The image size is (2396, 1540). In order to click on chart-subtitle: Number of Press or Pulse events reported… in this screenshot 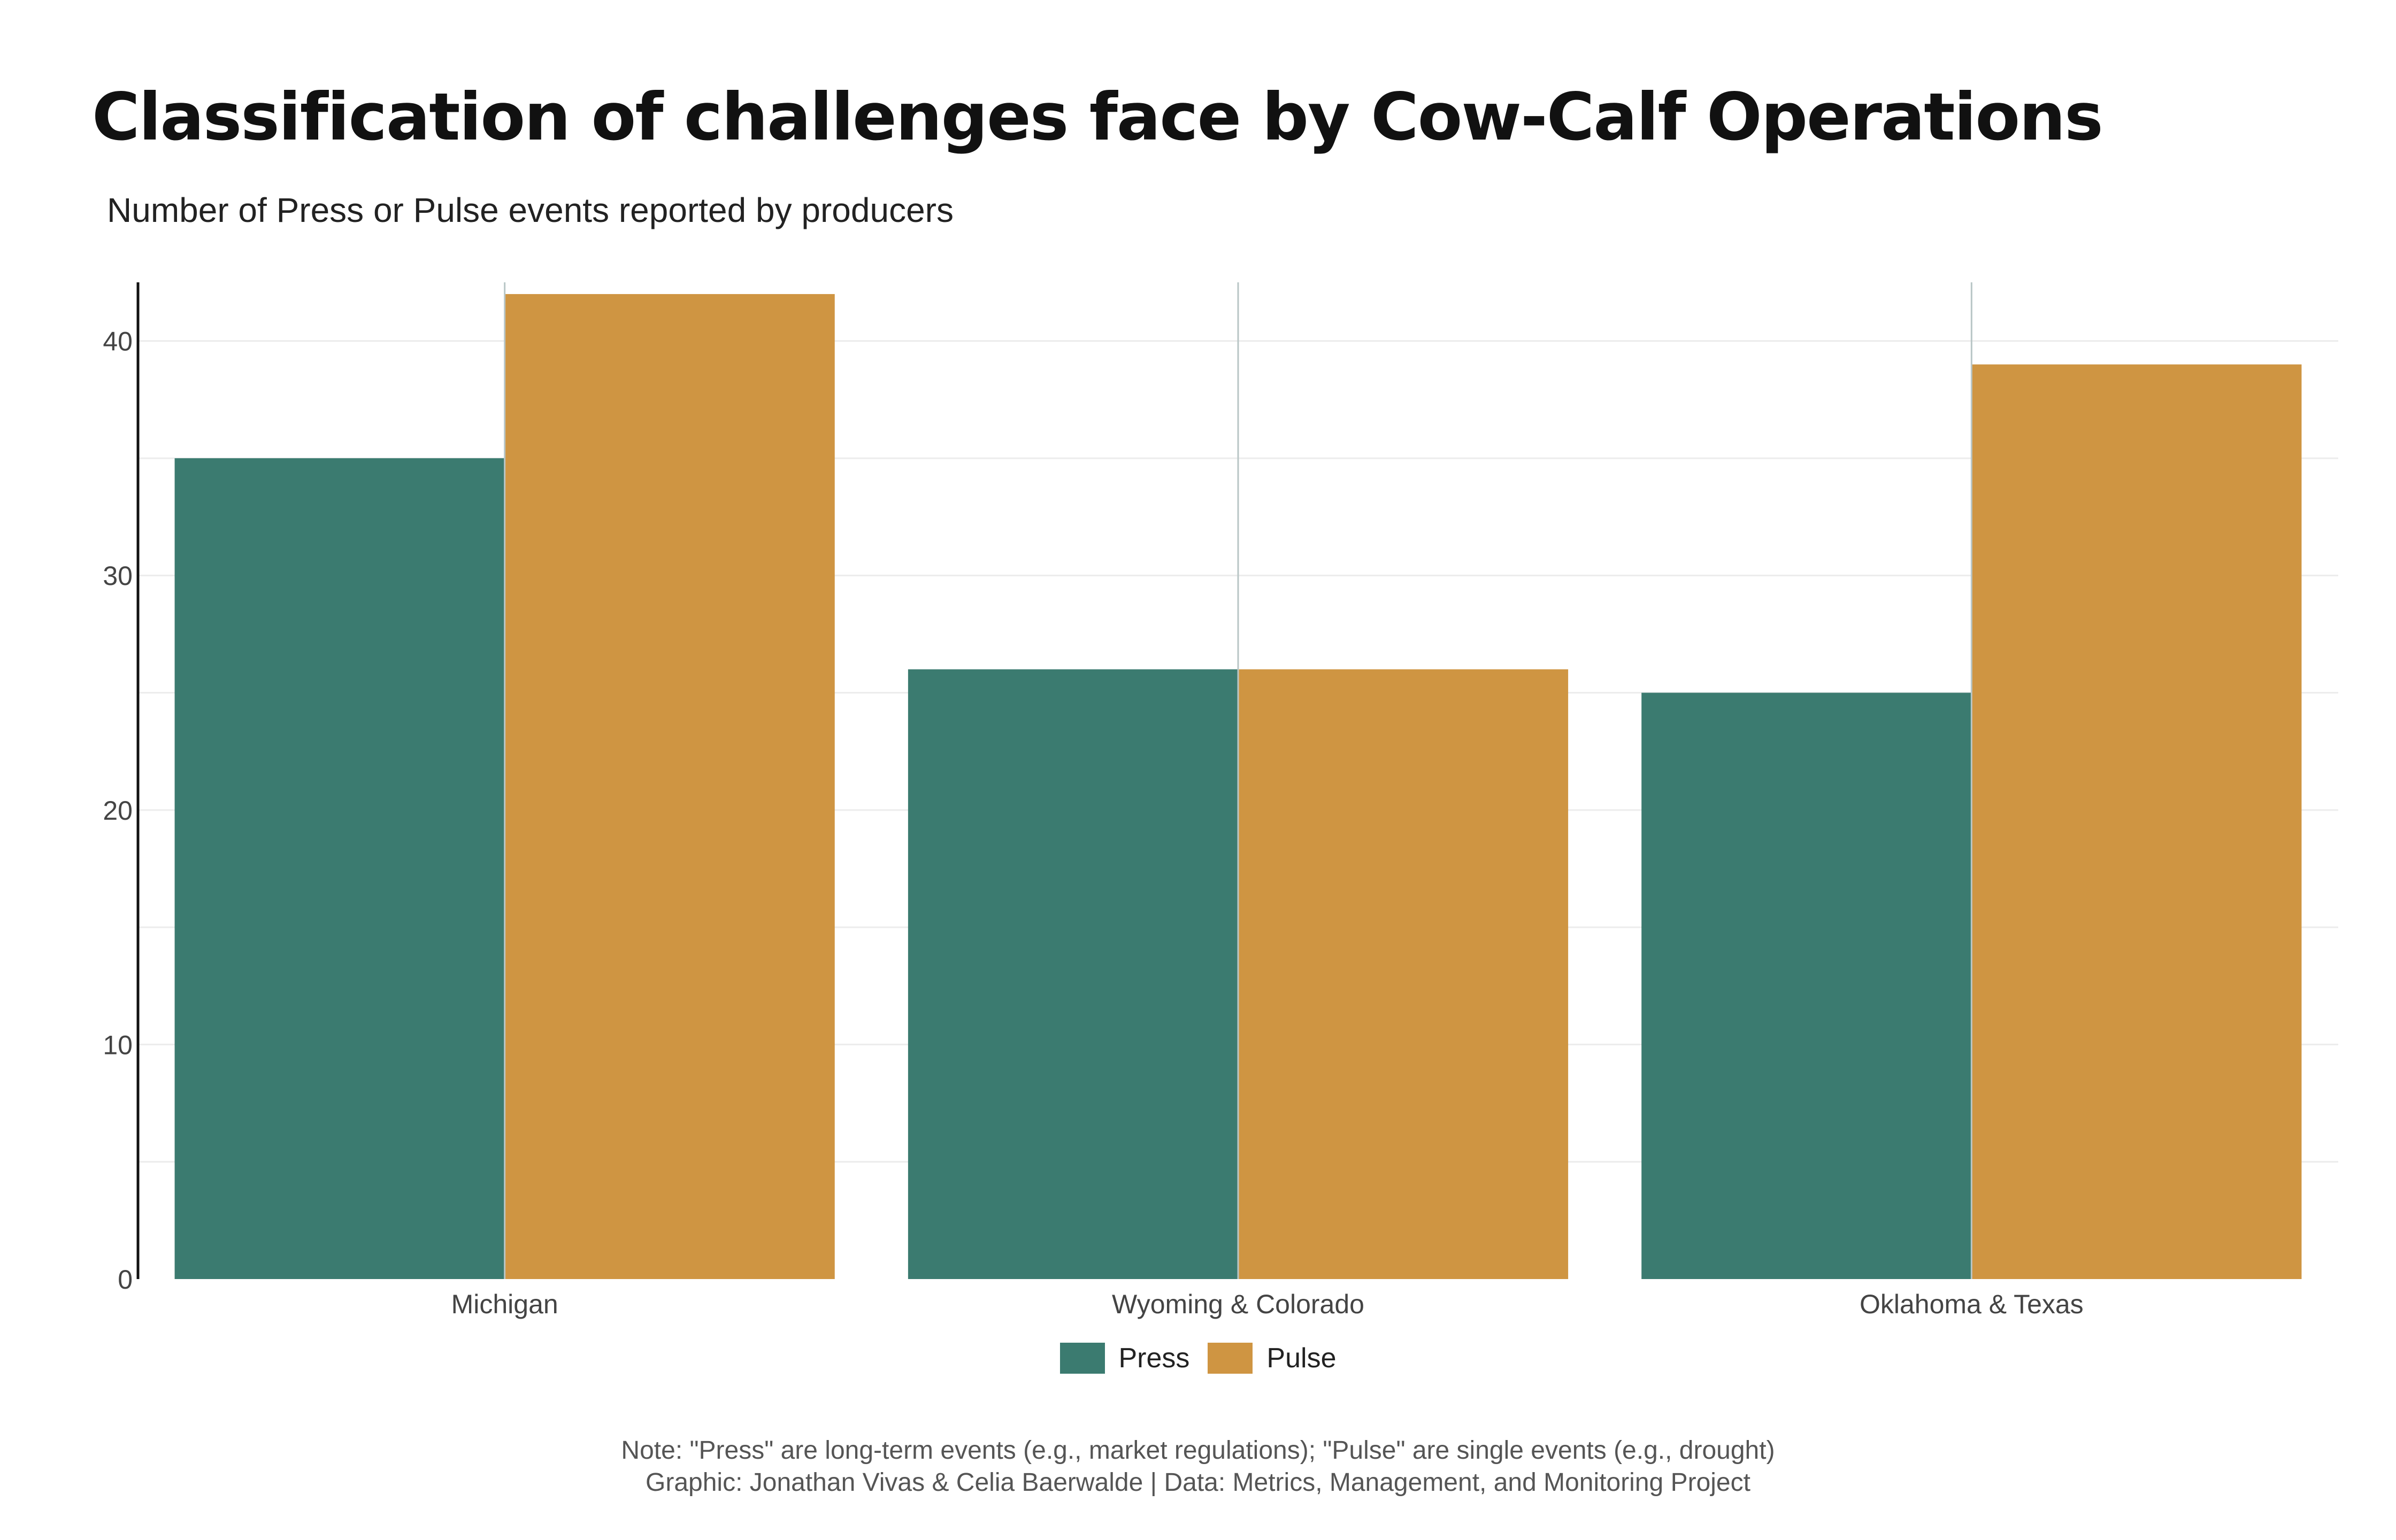, I will do `click(530, 210)`.